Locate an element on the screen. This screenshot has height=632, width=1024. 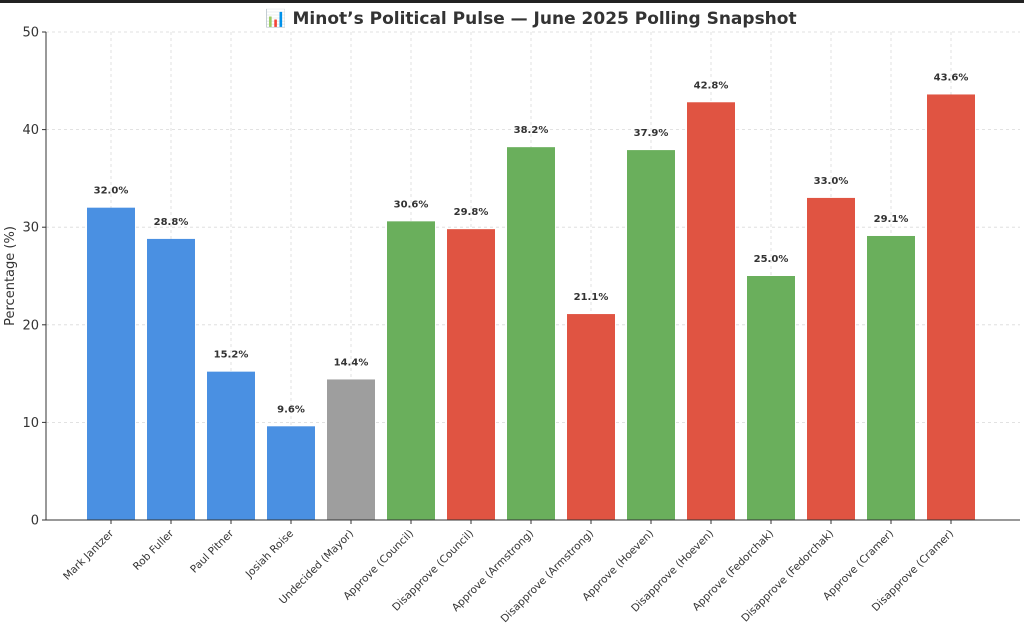
bar-value-label: 37.9% is located at coordinates (651, 133).